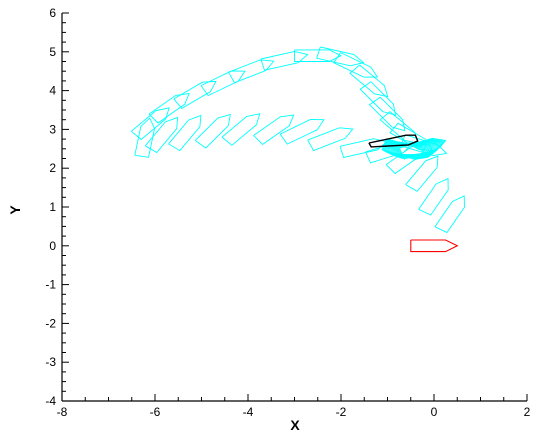 The image size is (534, 434). What do you see at coordinates (52, 168) in the screenshot?
I see `y-tick-label: 2` at bounding box center [52, 168].